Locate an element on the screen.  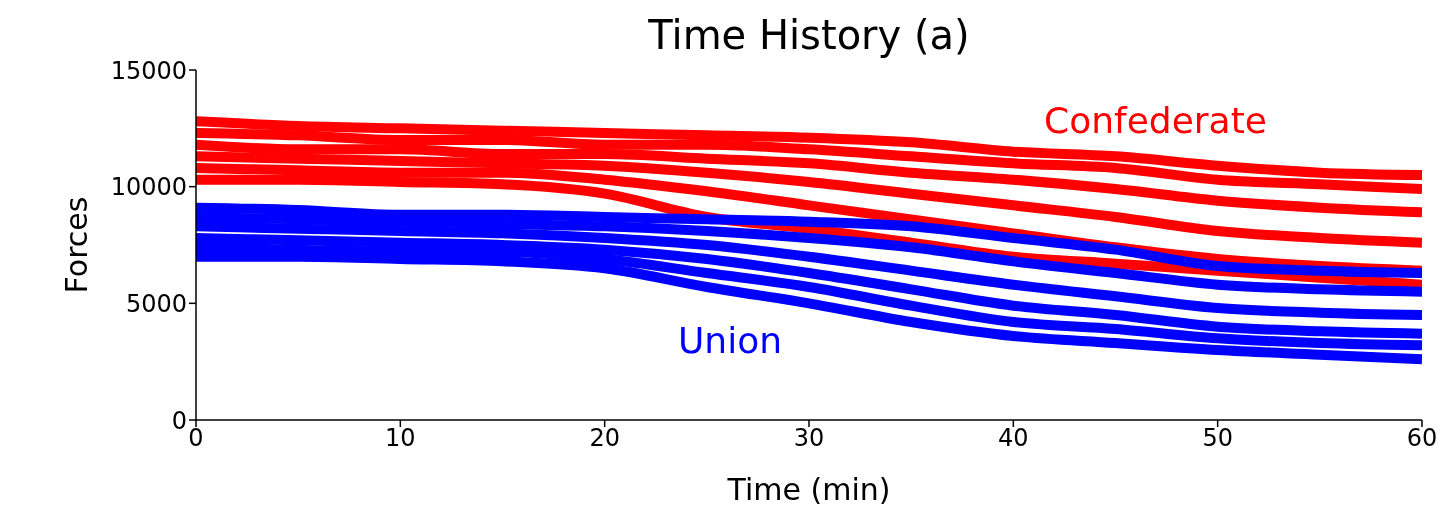
x-tick-label: 40 is located at coordinates (1013, 438).